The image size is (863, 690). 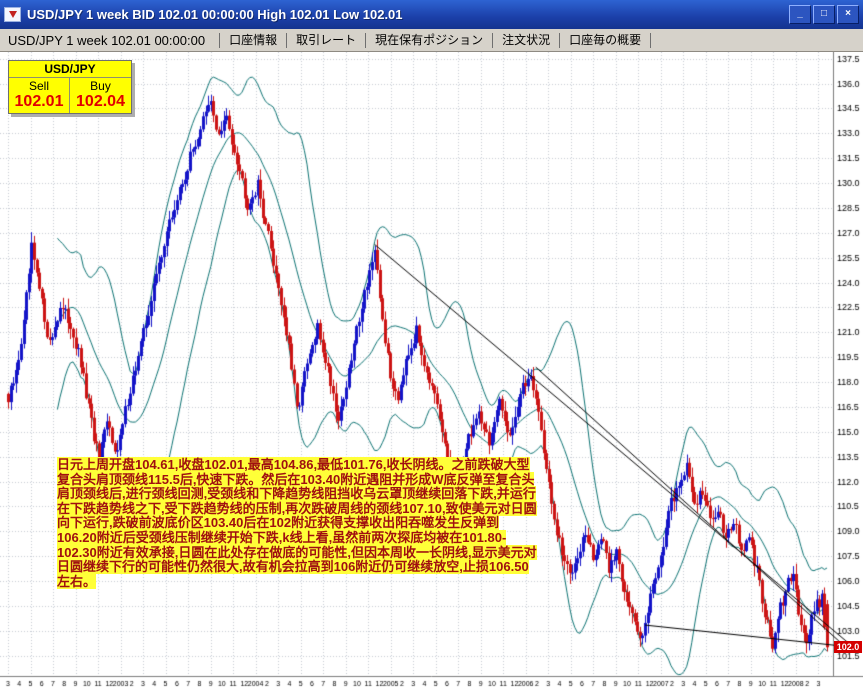 What do you see at coordinates (800, 14) in the screenshot?
I see `minimize-button: _` at bounding box center [800, 14].